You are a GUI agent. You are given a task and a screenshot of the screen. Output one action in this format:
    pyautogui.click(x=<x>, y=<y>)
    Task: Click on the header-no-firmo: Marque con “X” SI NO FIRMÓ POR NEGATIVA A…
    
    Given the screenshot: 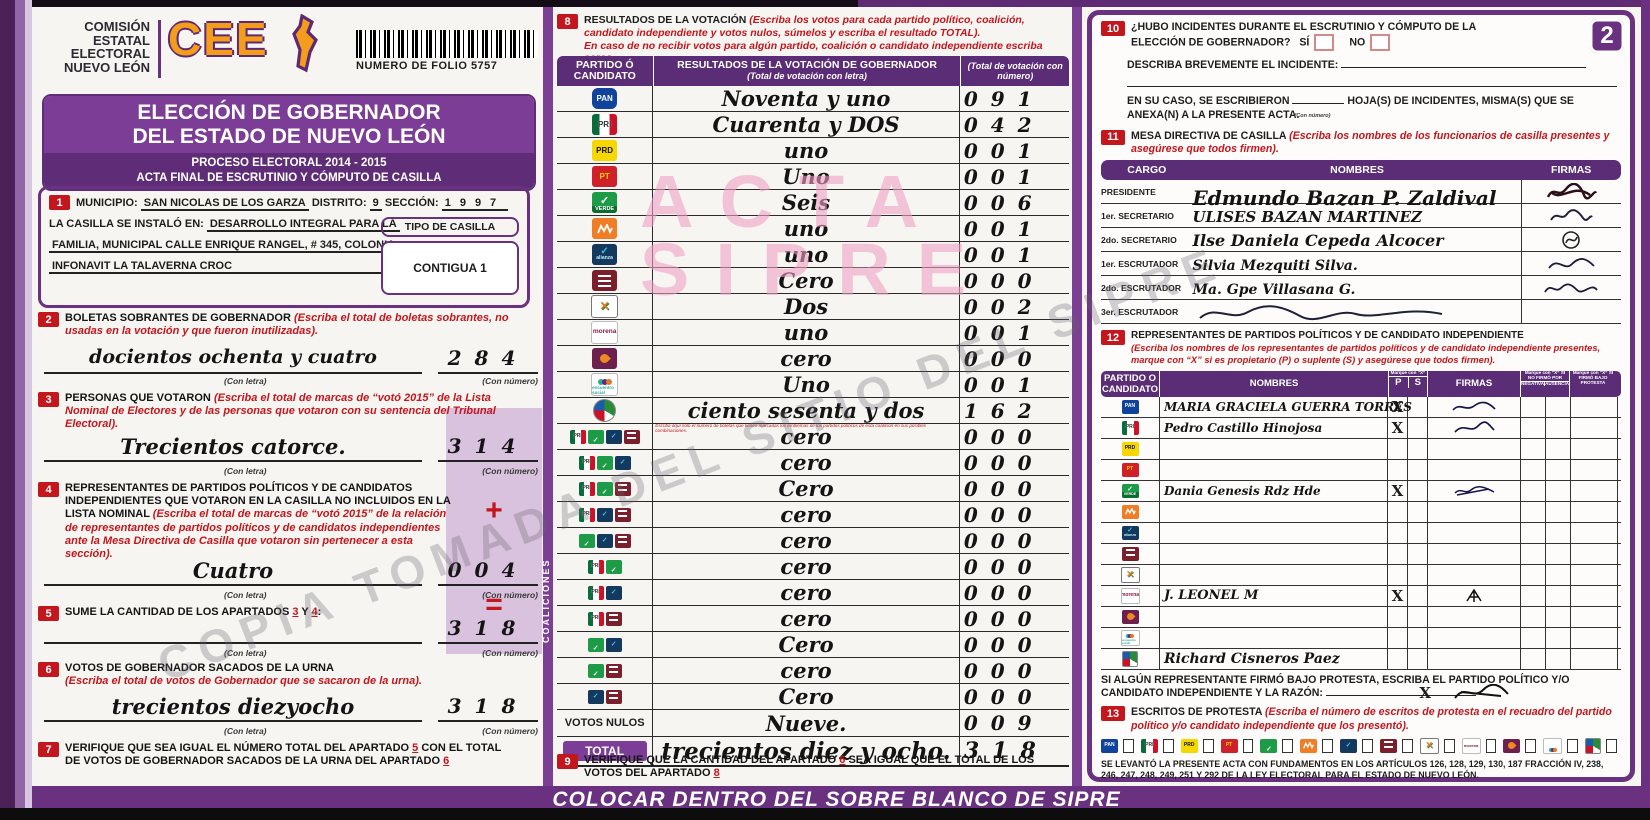 What is the action you would take?
    pyautogui.click(x=1544, y=383)
    